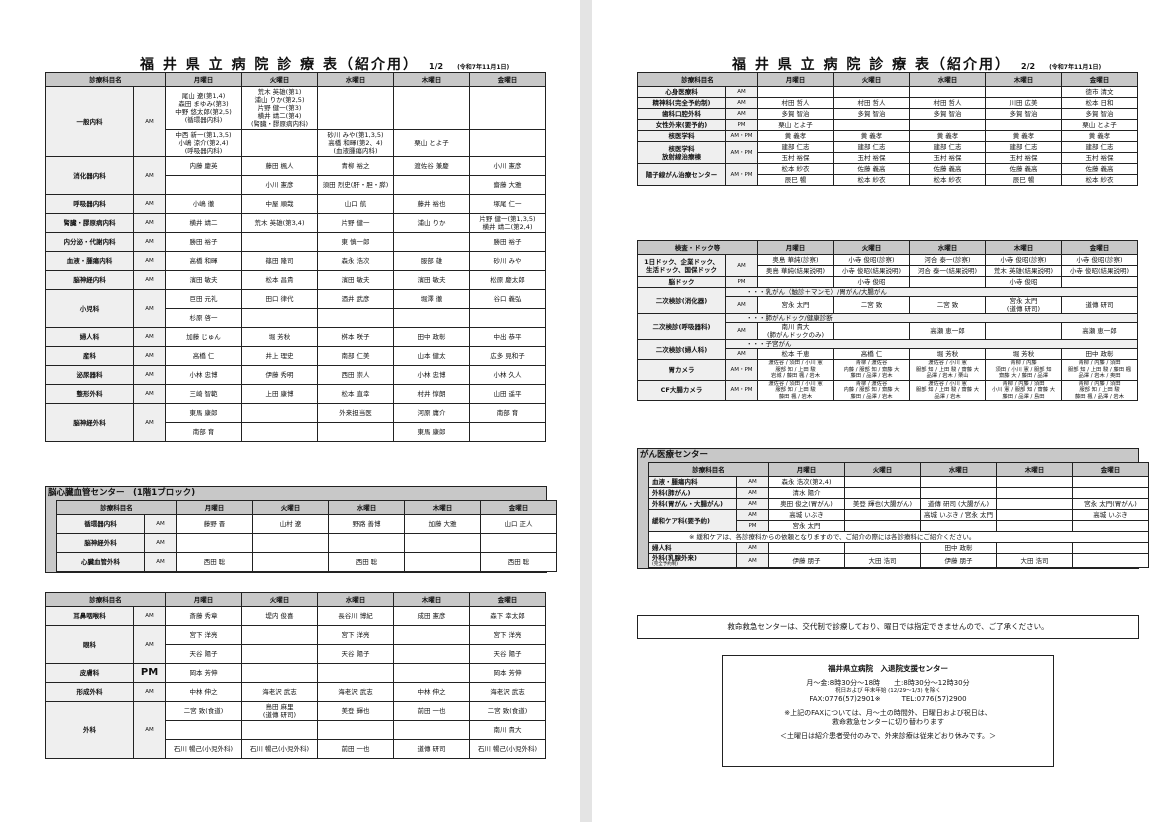 This screenshot has height=822, width=1172. Describe the element at coordinates (1099, 92) in the screenshot. I see `doctor-cell: 徳市 清文` at that location.